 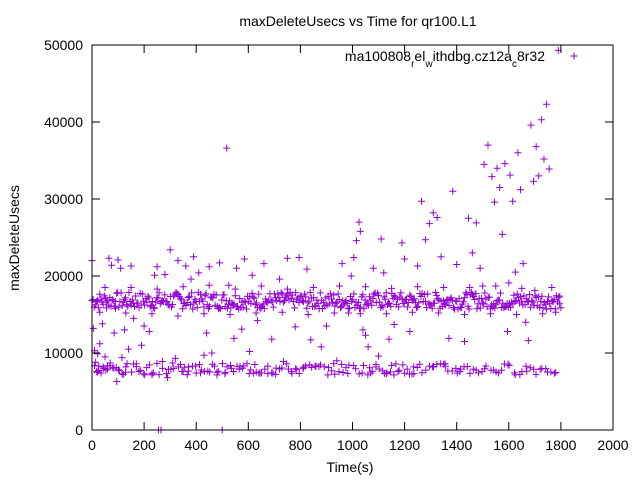 What do you see at coordinates (404, 445) in the screenshot?
I see `x-tick-label: 1200` at bounding box center [404, 445].